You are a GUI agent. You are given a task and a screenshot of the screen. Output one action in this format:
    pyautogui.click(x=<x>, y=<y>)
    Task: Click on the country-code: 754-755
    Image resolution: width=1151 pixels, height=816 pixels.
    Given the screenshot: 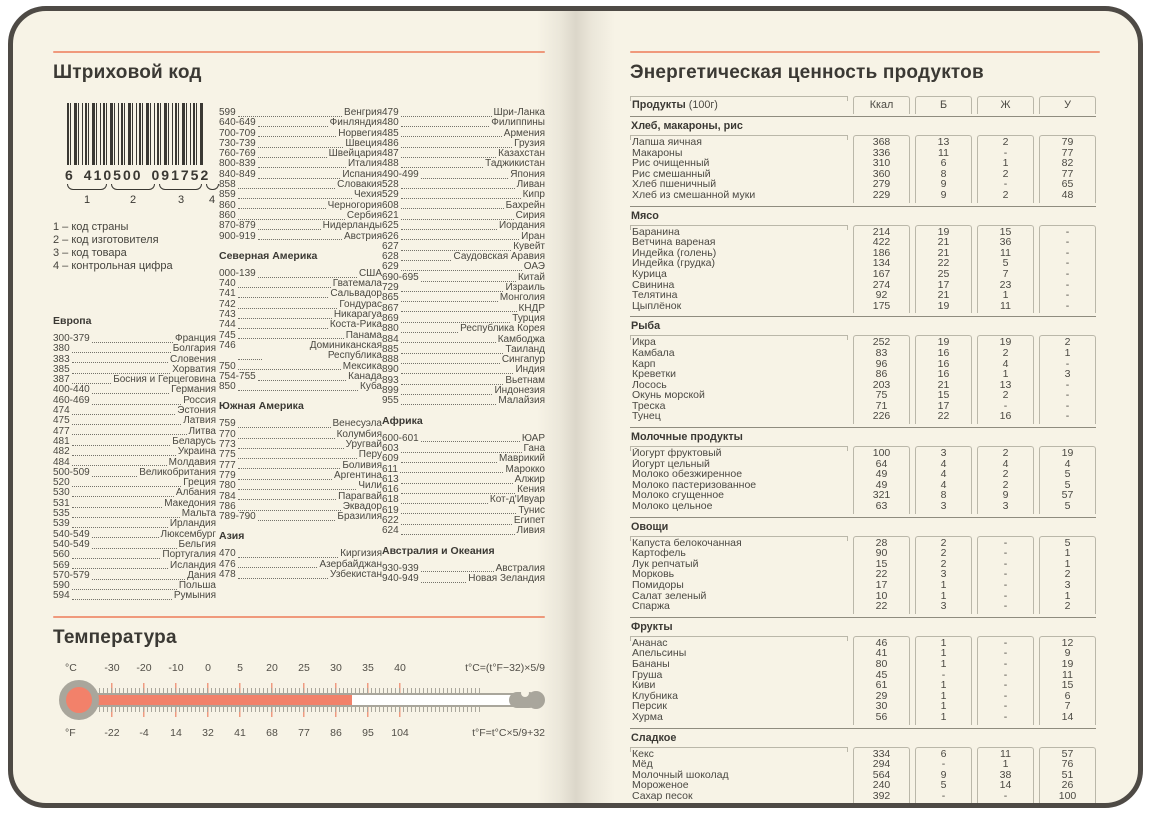 What is the action you would take?
    pyautogui.click(x=237, y=376)
    